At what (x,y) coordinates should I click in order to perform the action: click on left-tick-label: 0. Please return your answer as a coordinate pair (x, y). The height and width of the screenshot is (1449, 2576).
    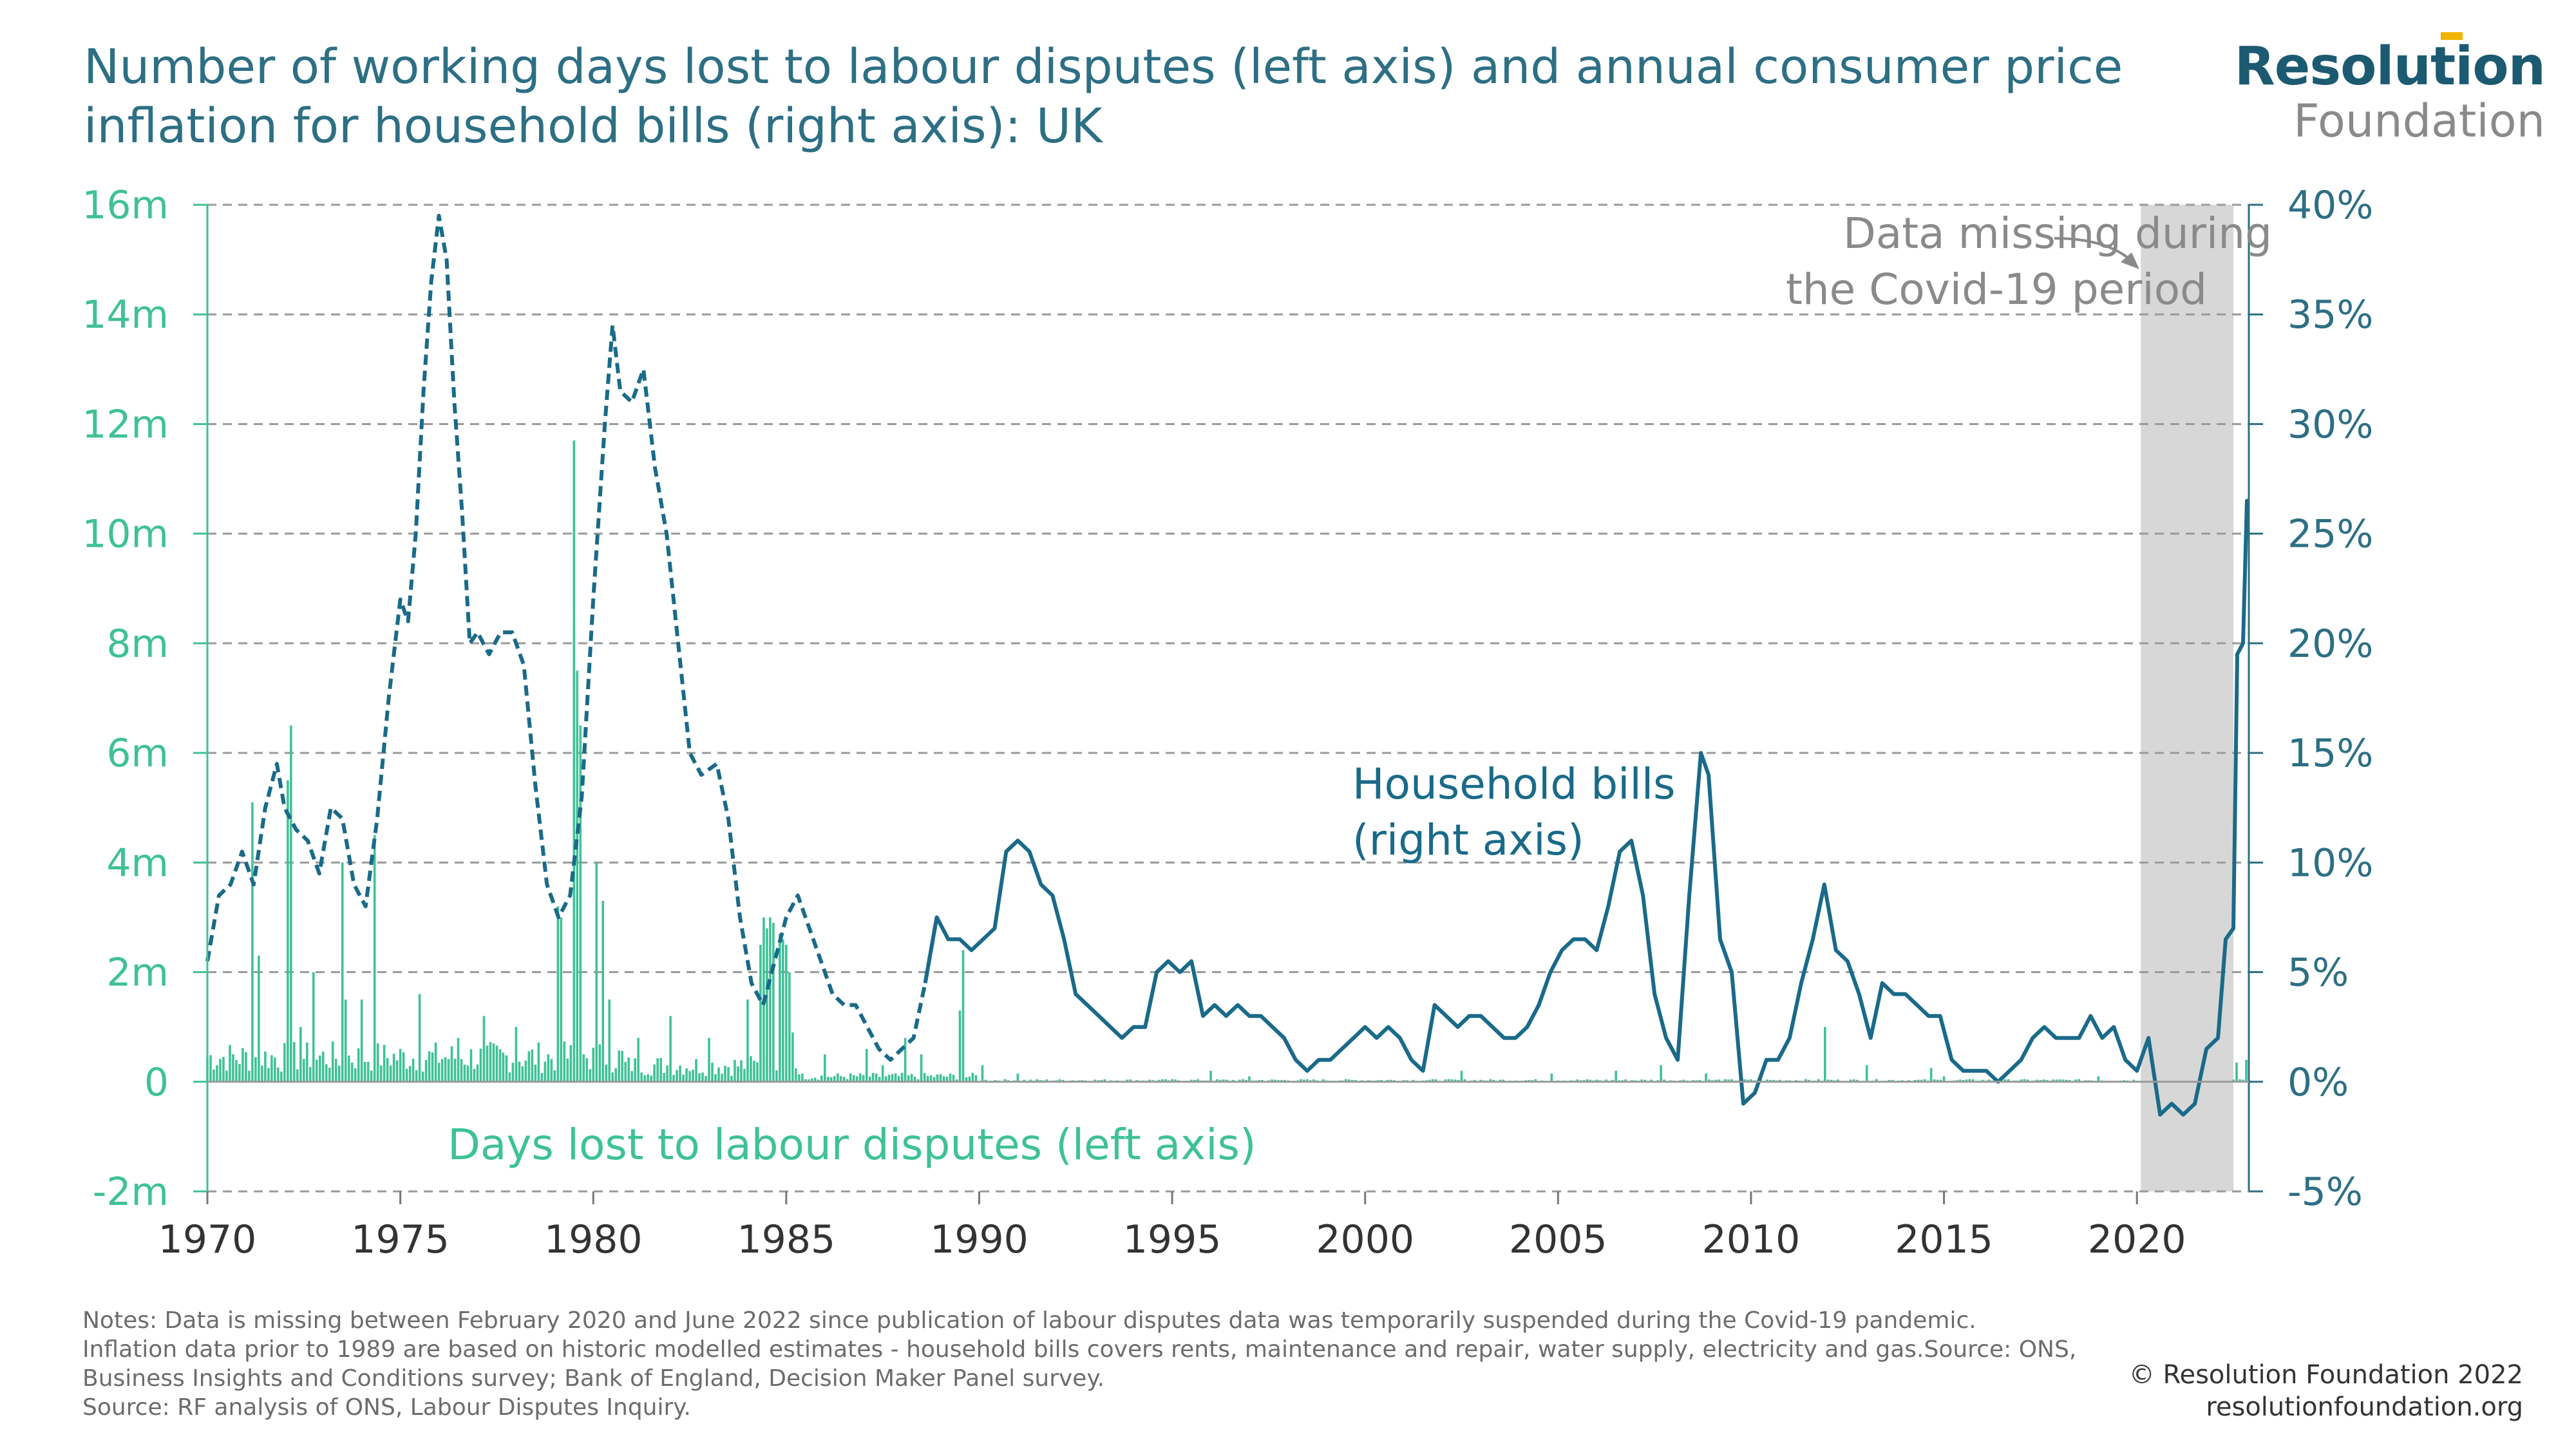
    Looking at the image, I should click on (156, 1082).